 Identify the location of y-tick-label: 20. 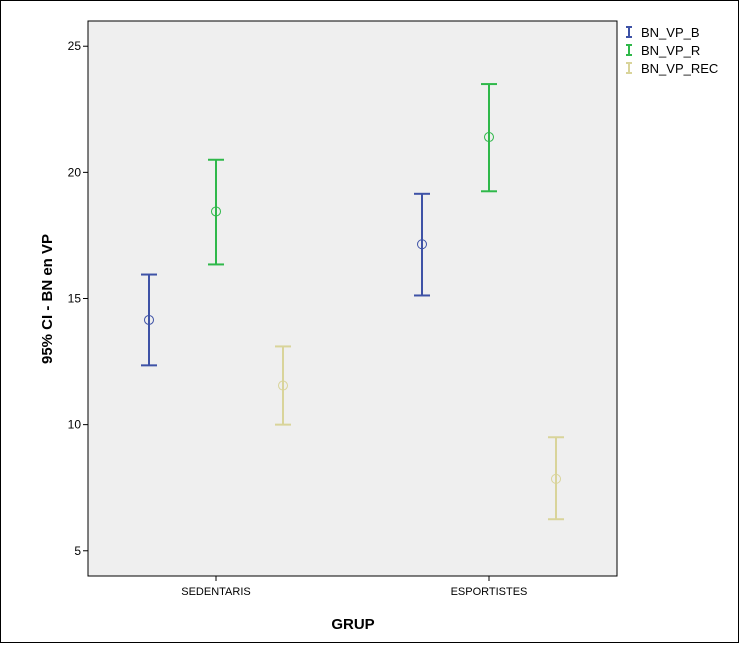
(75, 172).